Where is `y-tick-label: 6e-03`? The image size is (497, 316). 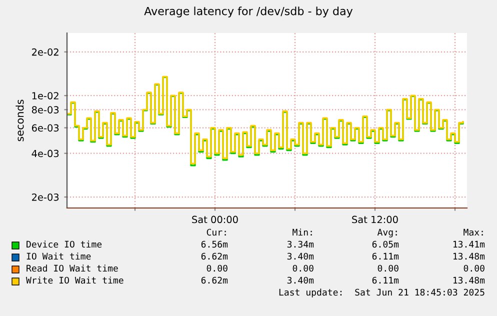 y-tick-label: 6e-03 is located at coordinates (45, 128).